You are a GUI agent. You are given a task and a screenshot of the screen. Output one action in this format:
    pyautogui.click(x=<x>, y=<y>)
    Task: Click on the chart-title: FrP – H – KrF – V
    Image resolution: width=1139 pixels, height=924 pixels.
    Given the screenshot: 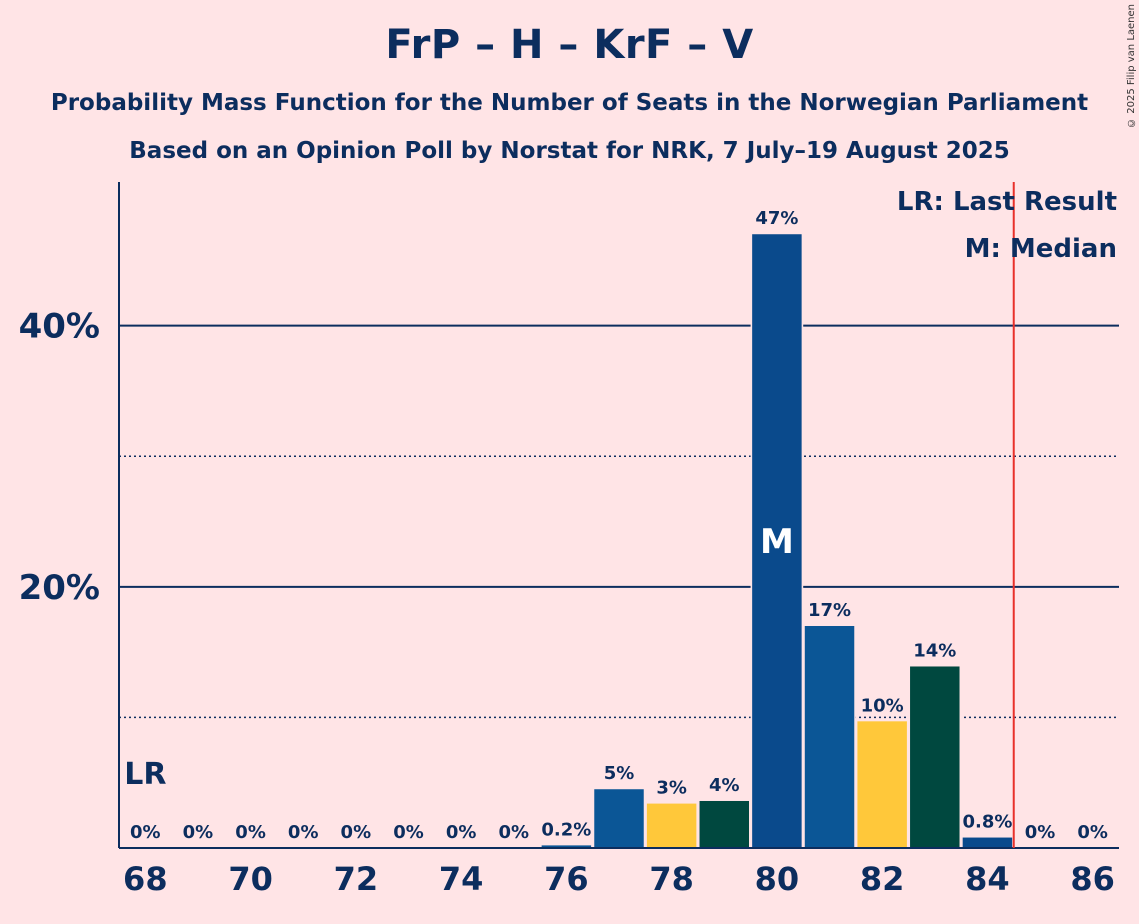 What is the action you would take?
    pyautogui.click(x=569, y=45)
    